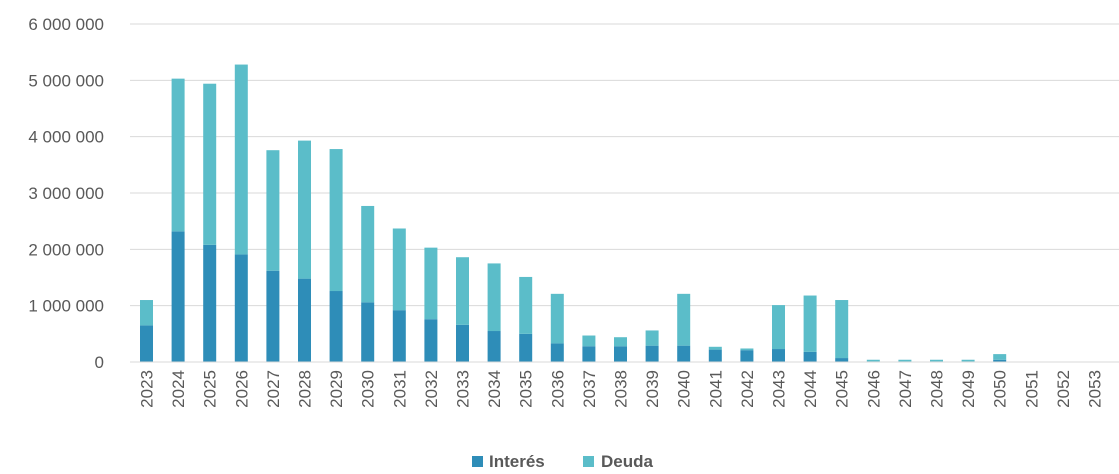  I want to click on bar-deuda-2032, so click(431, 283).